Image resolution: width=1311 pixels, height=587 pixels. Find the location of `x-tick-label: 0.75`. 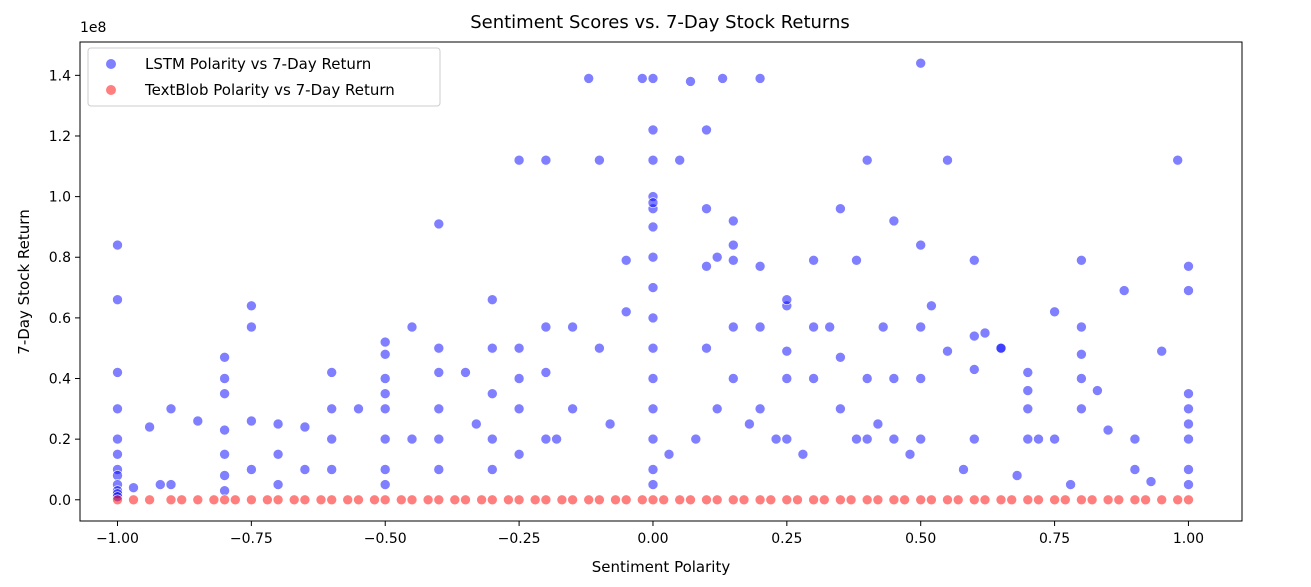

x-tick-label: 0.75 is located at coordinates (1054, 539).